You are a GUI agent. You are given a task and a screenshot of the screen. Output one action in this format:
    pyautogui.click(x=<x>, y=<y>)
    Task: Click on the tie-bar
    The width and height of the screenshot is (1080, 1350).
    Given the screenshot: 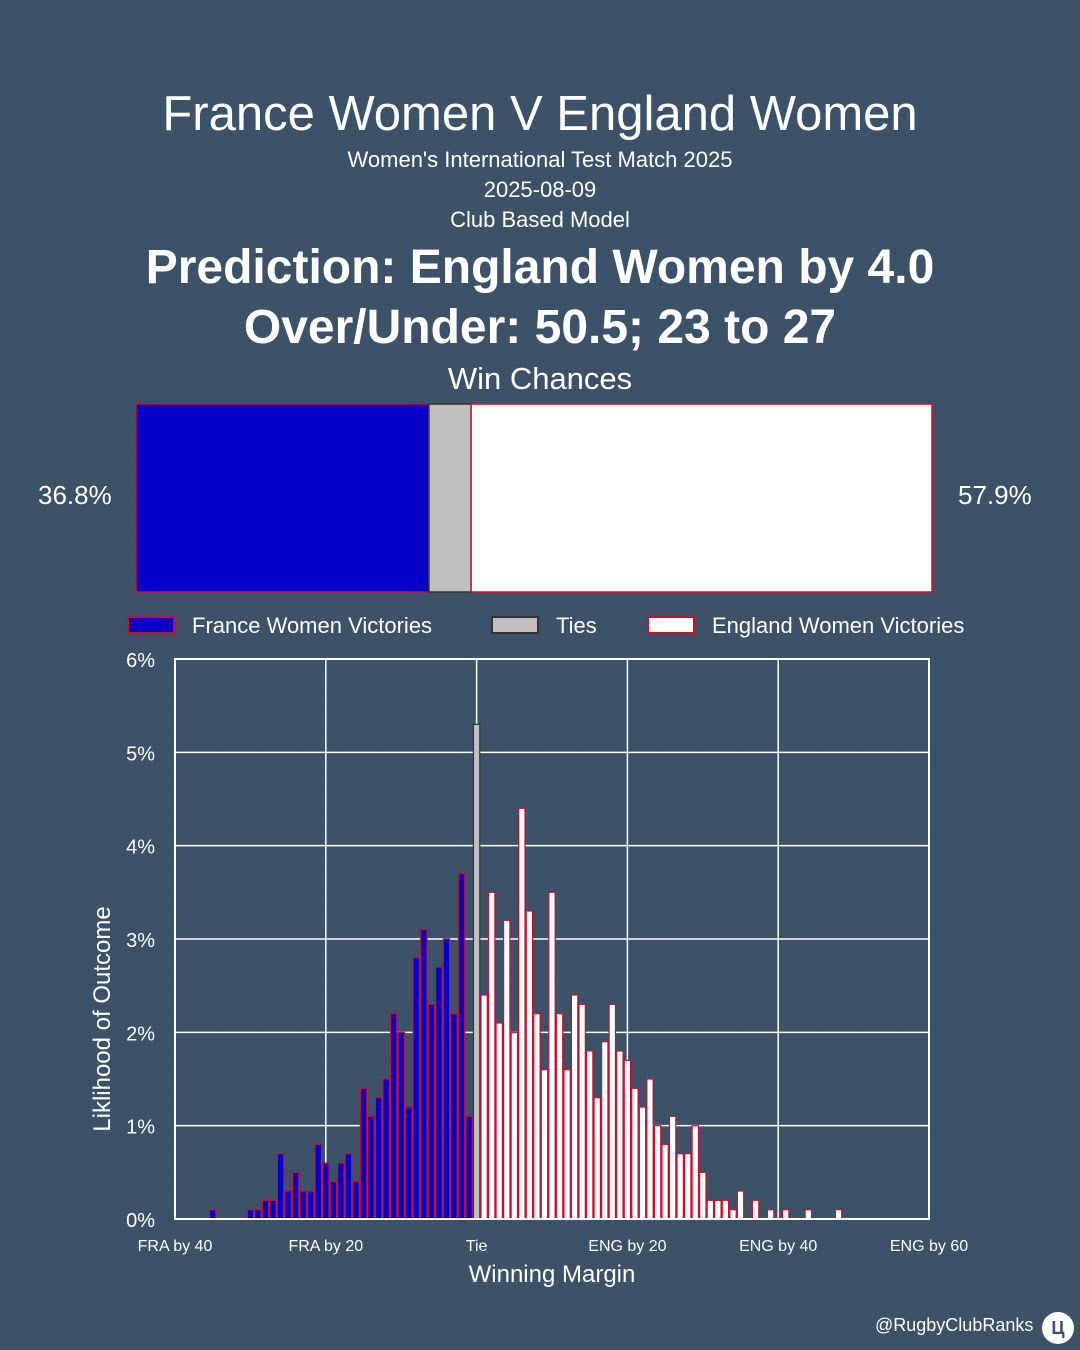 What is the action you would take?
    pyautogui.click(x=476, y=971)
    